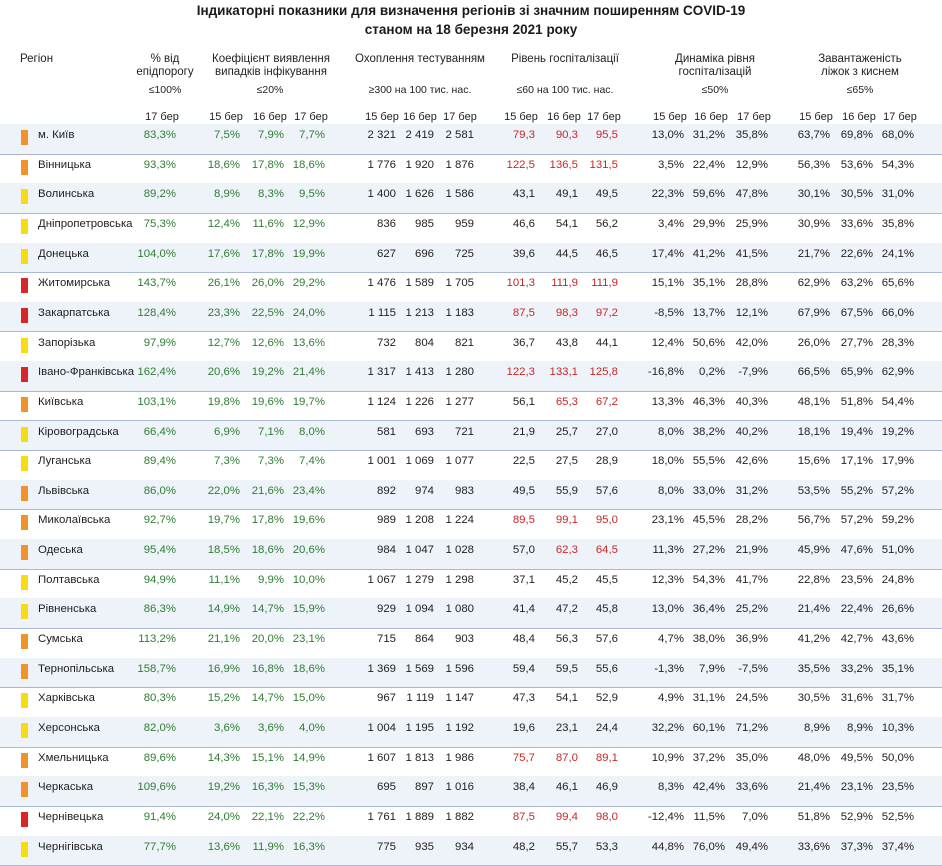 Image resolution: width=942 pixels, height=866 pixels. I want to click on header-dynamics: Динаміка рівня госпіталізацій, so click(715, 66).